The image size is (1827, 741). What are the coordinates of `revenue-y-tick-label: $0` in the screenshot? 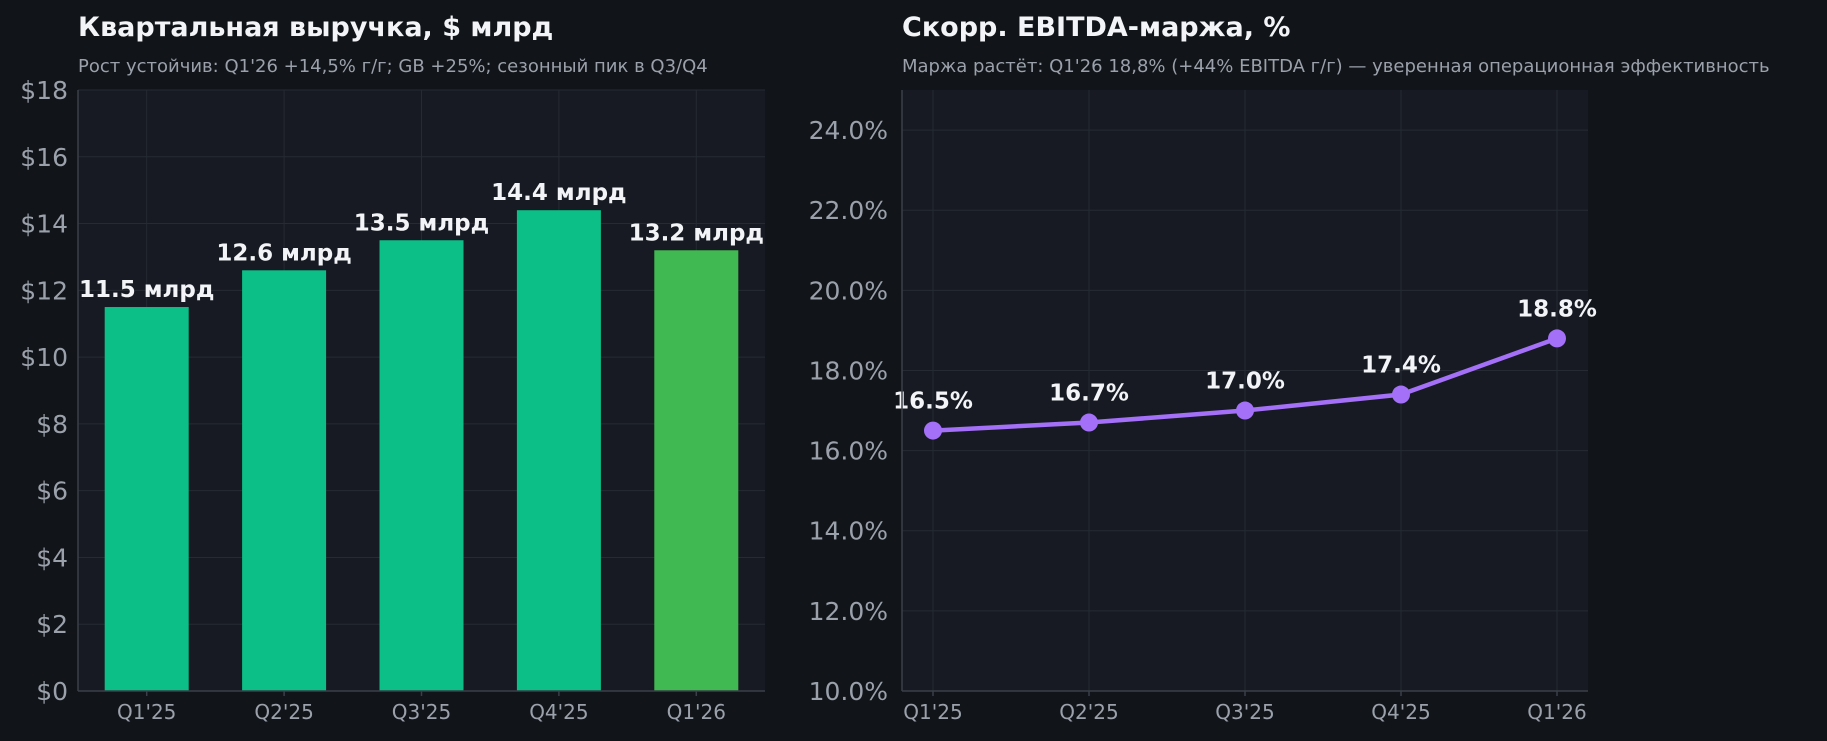 It's located at (52, 691).